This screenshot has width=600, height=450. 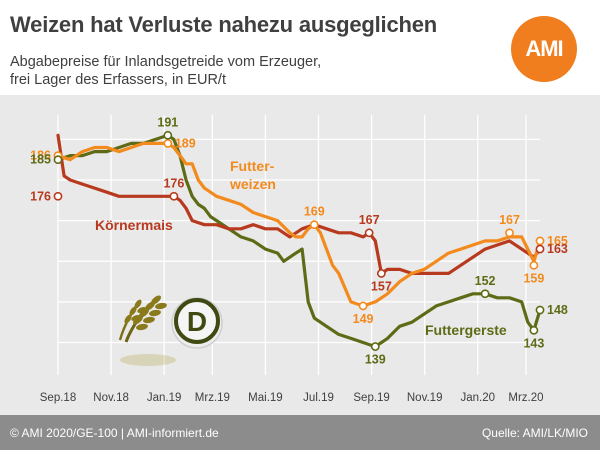 What do you see at coordinates (533, 278) in the screenshot?
I see `data-label-futterweizen: 159` at bounding box center [533, 278].